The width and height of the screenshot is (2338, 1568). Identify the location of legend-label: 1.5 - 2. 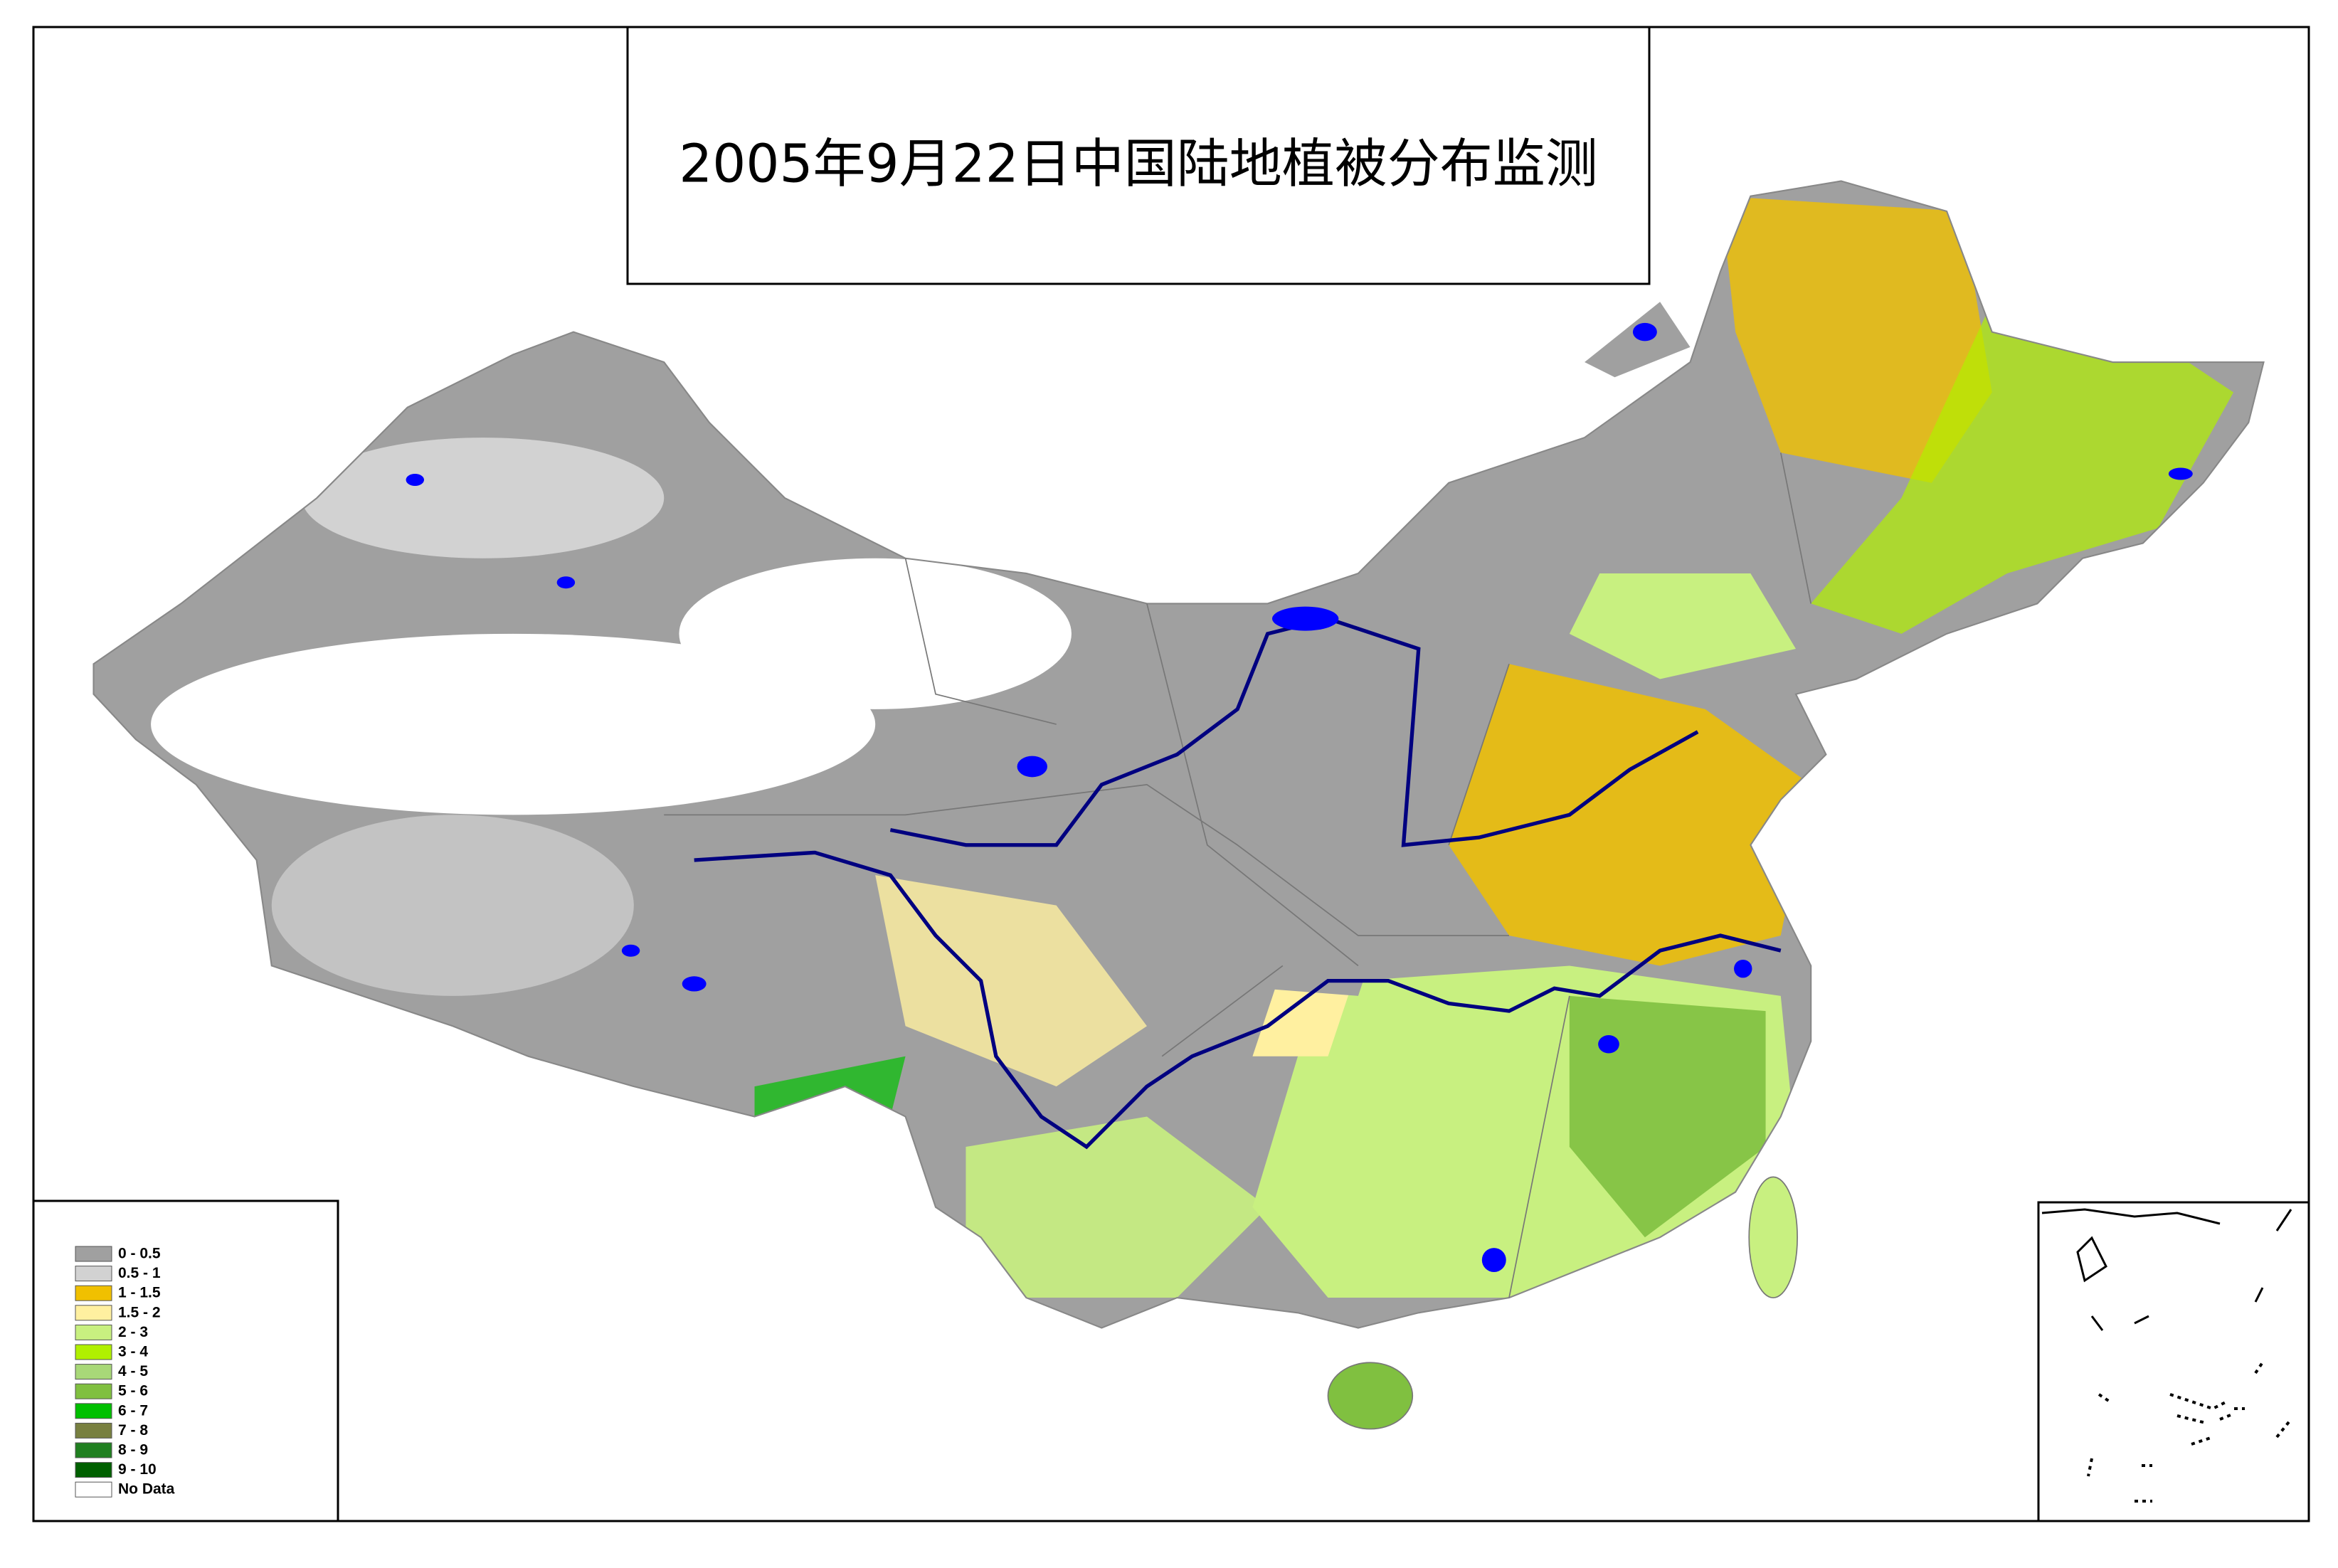
(139, 1312).